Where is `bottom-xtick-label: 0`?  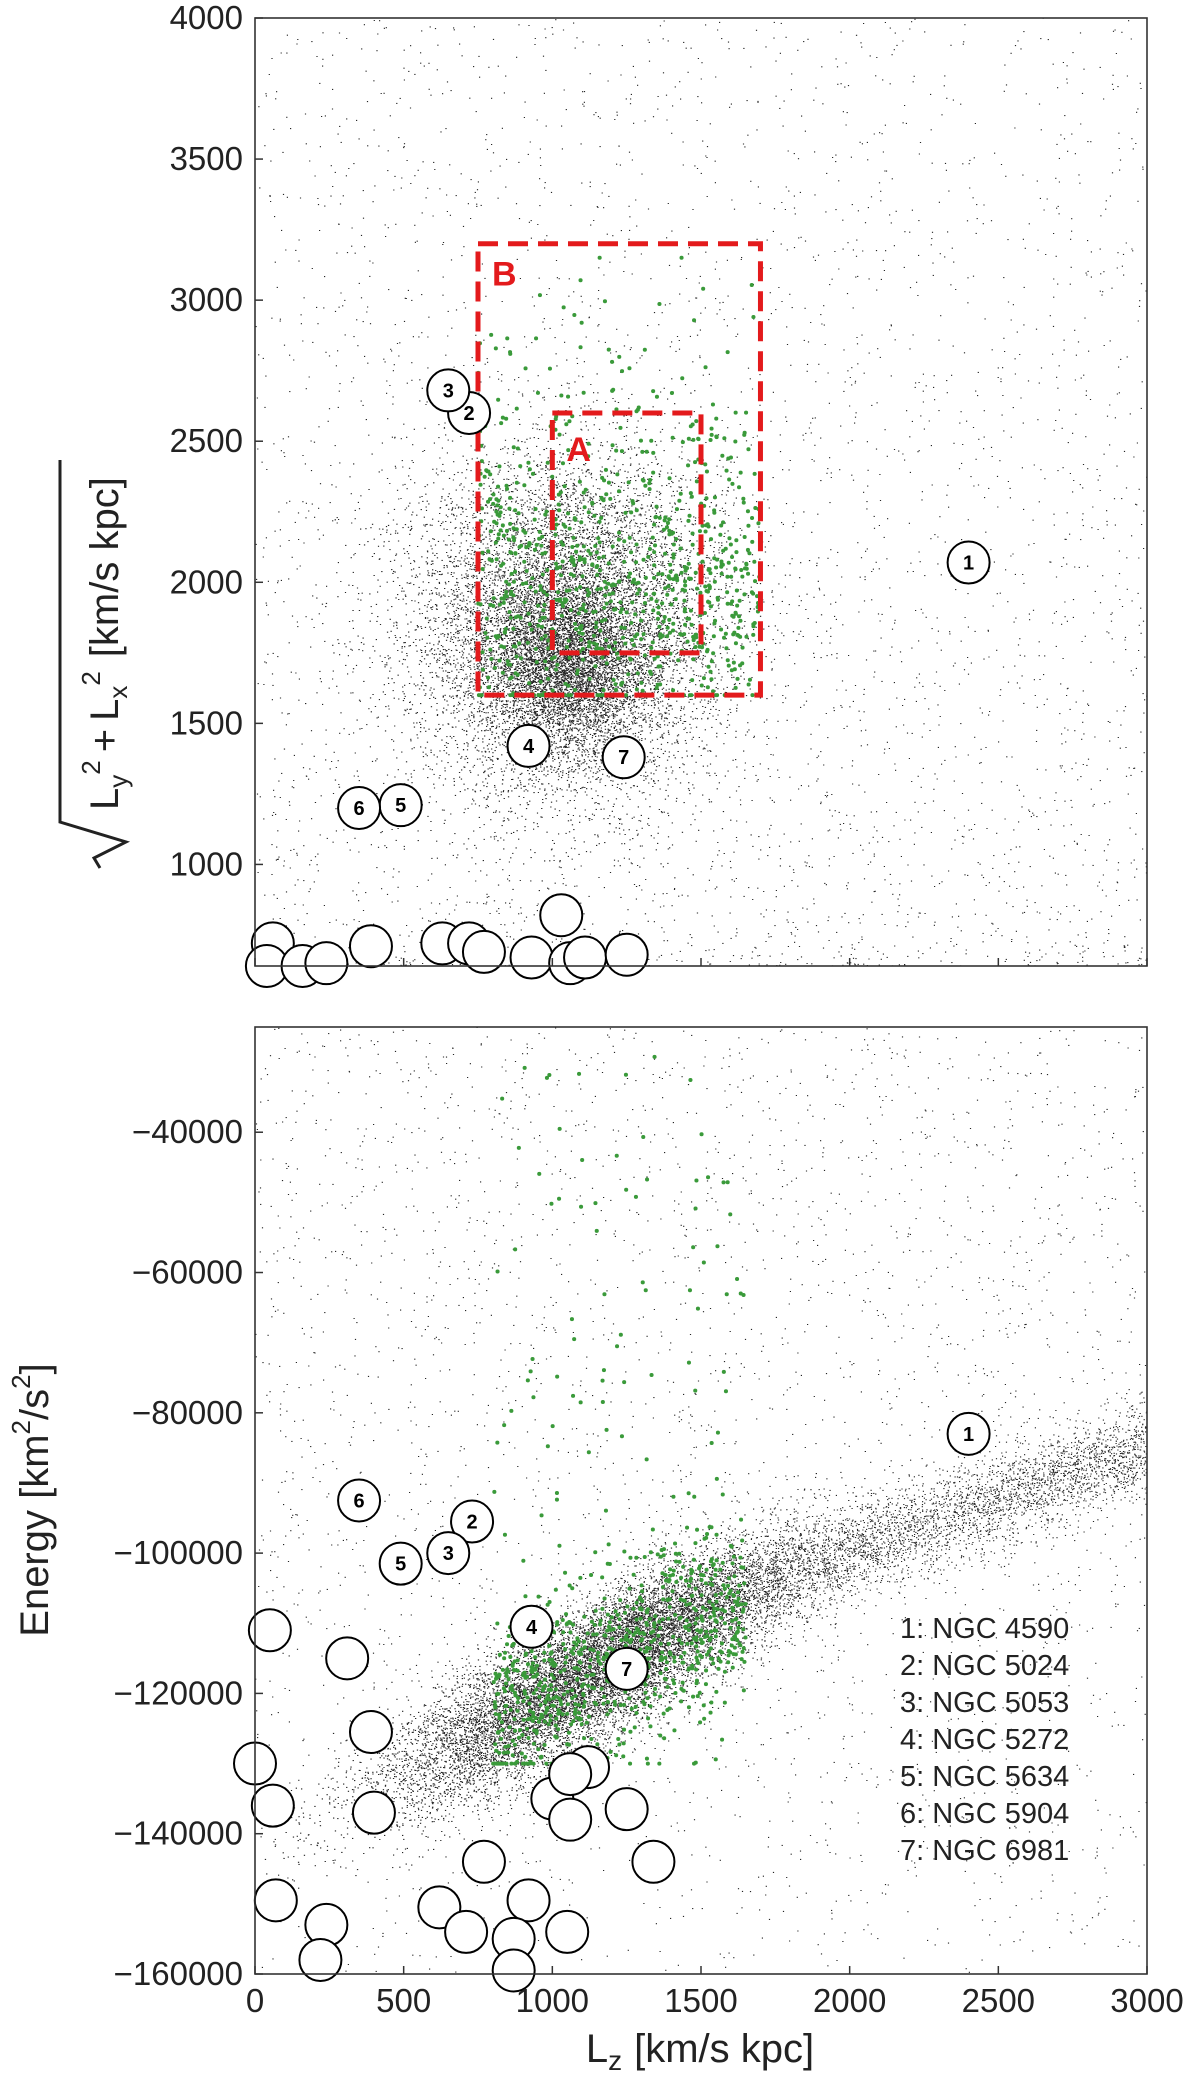 bottom-xtick-label: 0 is located at coordinates (255, 2000).